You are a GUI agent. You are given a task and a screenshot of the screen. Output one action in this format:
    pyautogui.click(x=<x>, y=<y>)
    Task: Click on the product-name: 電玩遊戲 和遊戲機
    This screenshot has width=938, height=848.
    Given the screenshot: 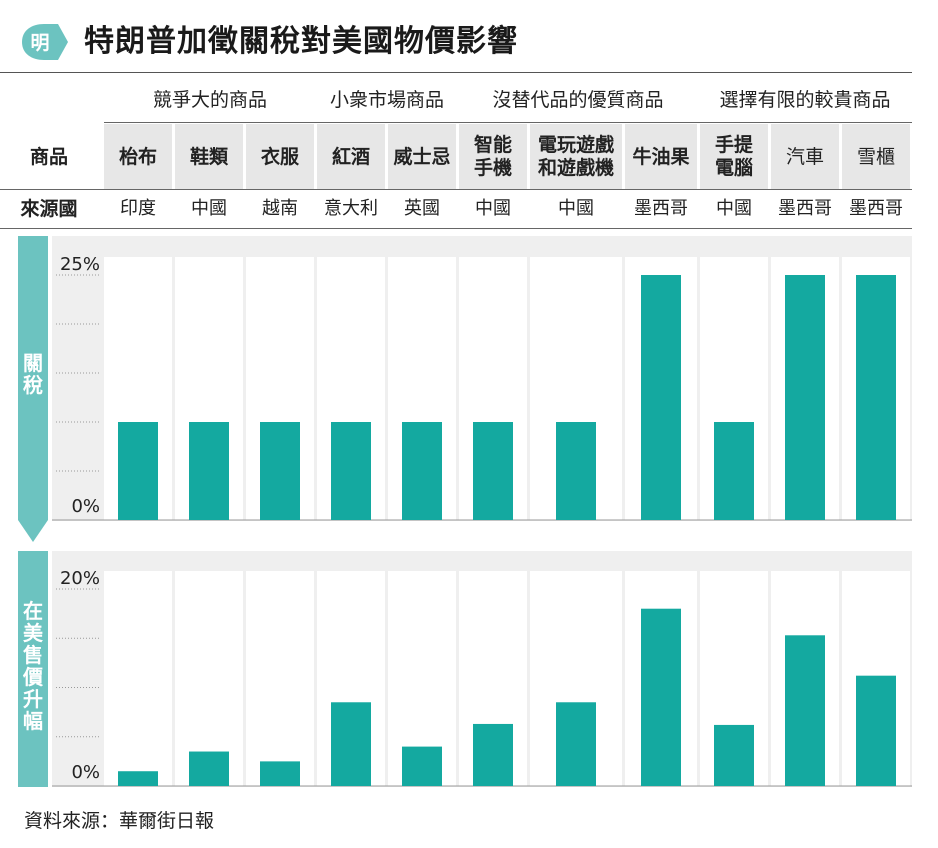 What is the action you would take?
    pyautogui.click(x=575, y=156)
    